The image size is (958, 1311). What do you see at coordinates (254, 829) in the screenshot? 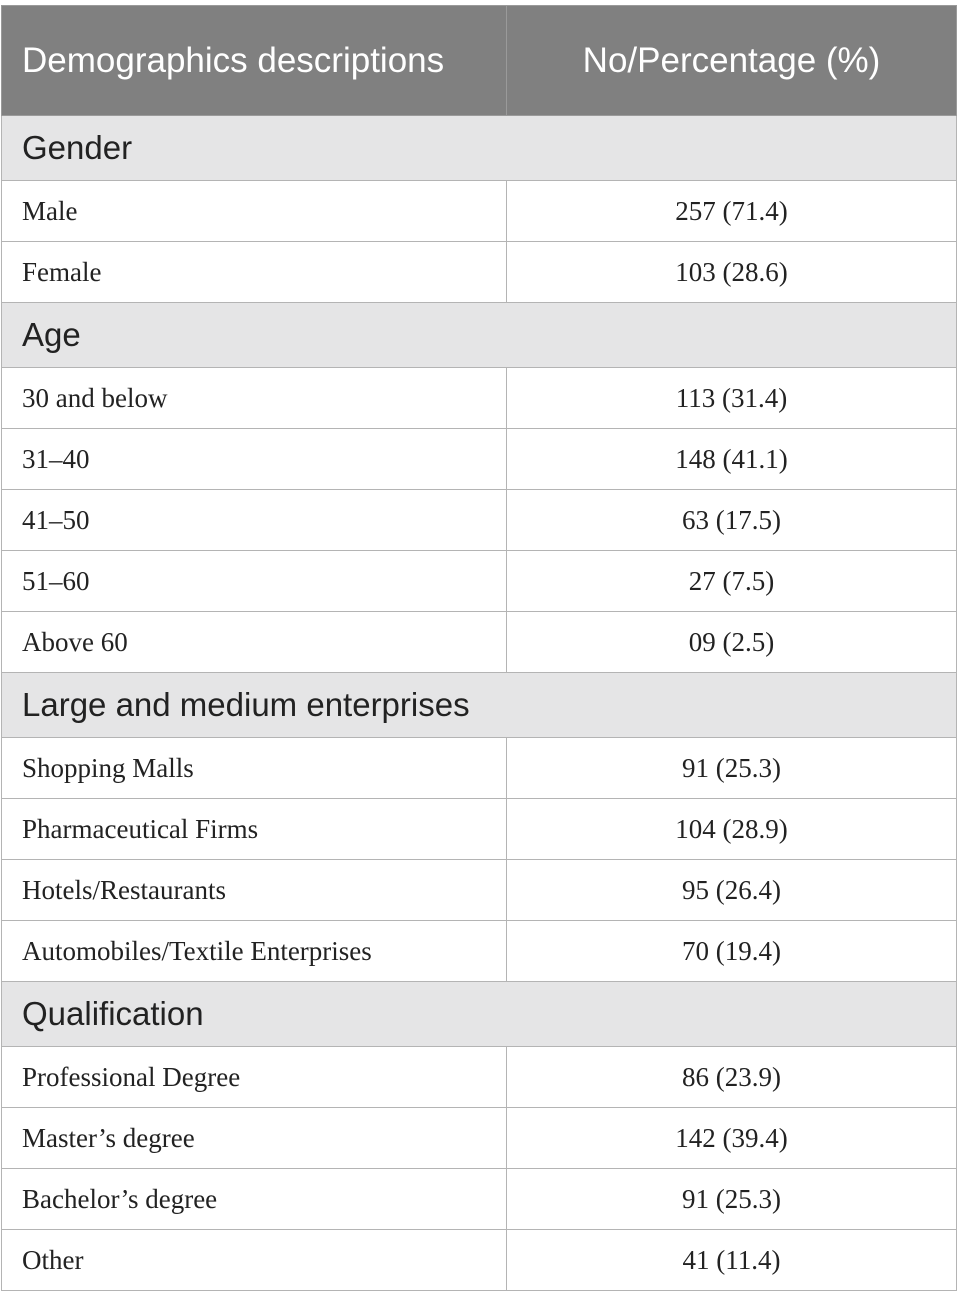
I see `row-label: Pharmaceutical Firms` at bounding box center [254, 829].